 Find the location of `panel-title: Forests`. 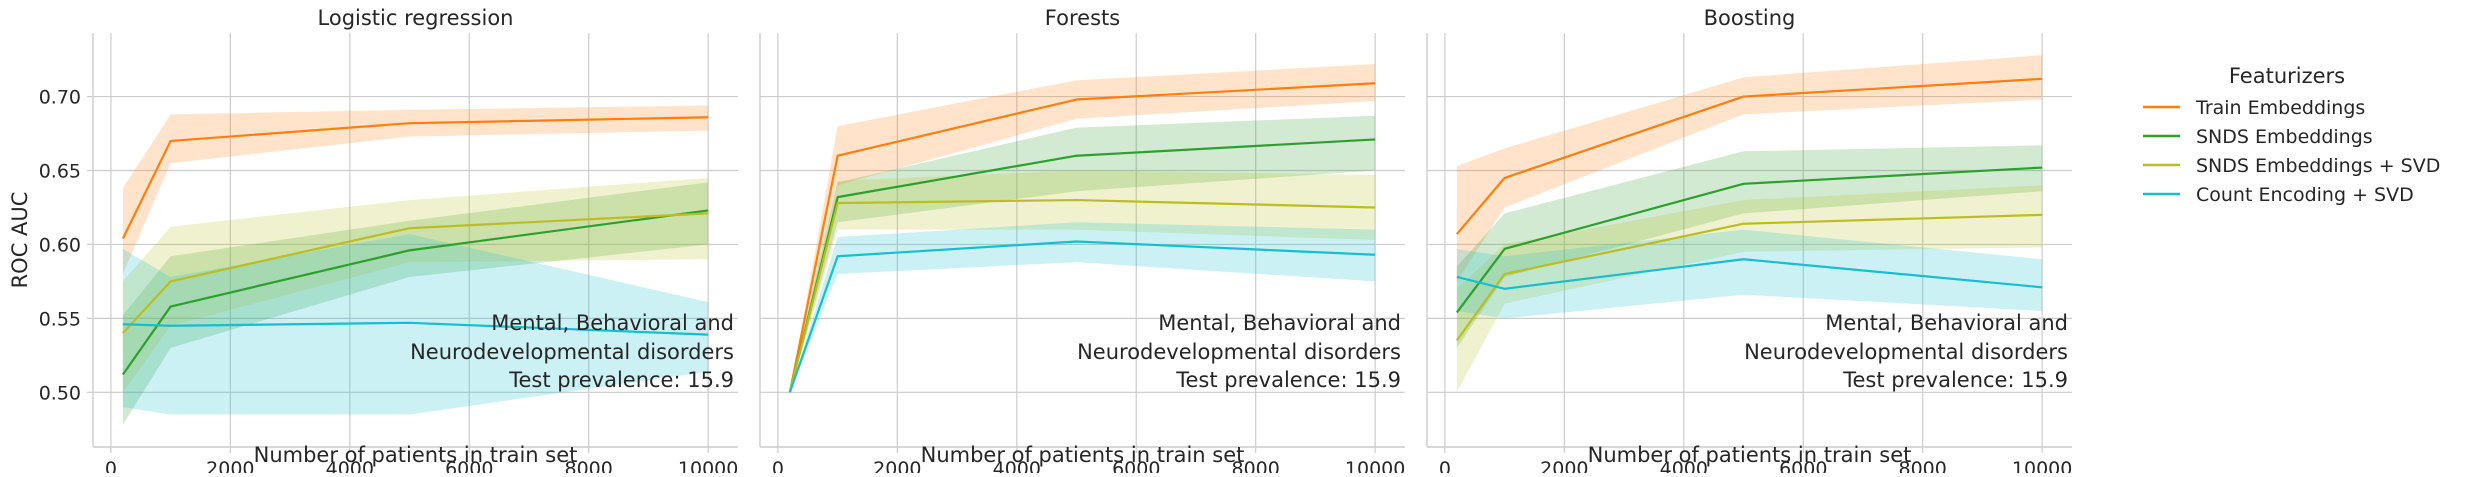

panel-title: Forests is located at coordinates (1082, 18).